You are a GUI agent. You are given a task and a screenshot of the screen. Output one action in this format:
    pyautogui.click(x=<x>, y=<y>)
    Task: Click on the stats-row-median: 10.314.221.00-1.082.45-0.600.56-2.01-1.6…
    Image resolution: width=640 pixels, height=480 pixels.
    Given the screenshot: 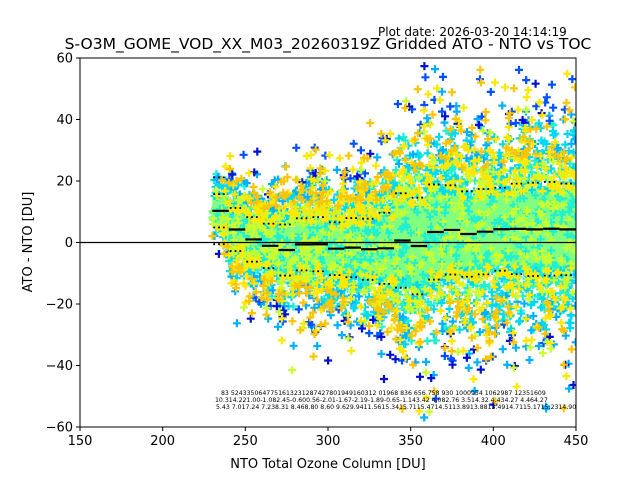 What is the action you would take?
    pyautogui.click(x=381, y=400)
    